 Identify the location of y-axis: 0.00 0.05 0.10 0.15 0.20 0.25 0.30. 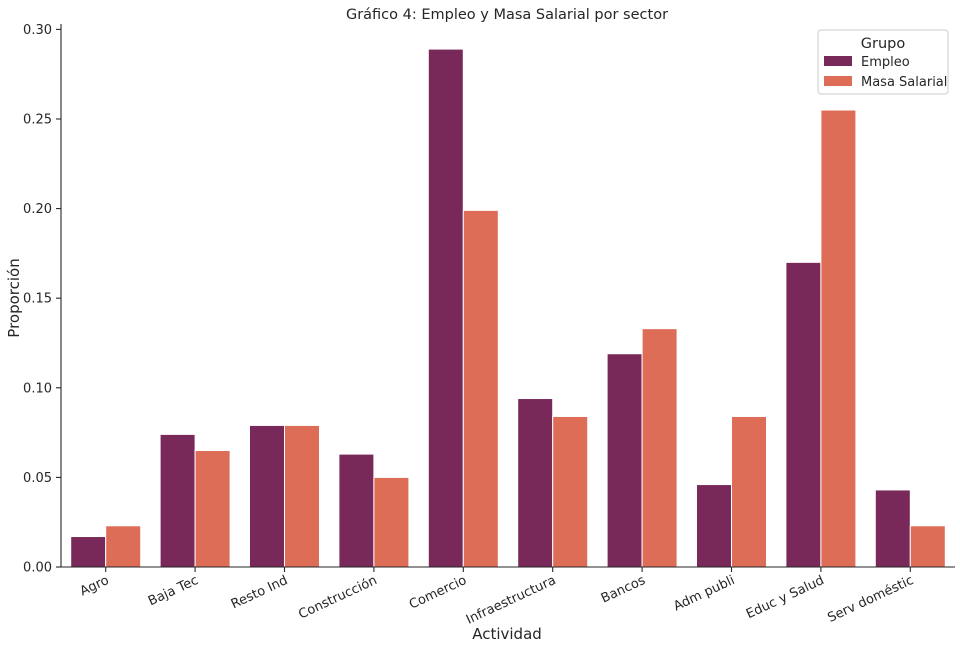
(42, 299).